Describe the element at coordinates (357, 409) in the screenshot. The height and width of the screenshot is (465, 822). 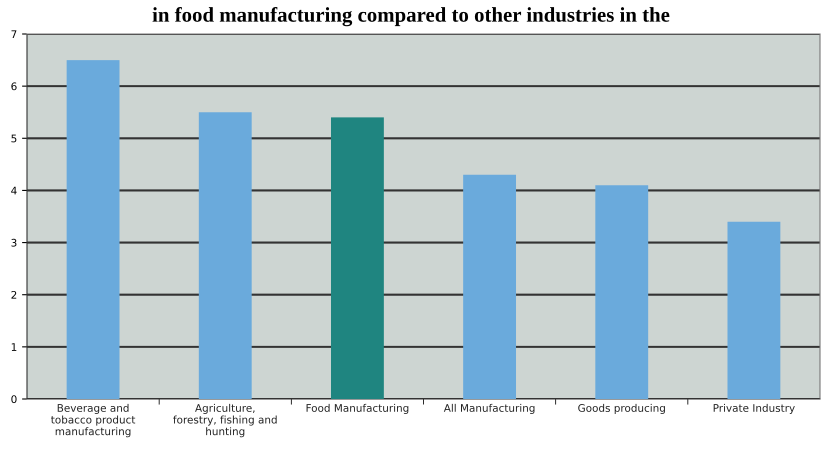
I see `x-tick-label: Food Manufacturing` at that location.